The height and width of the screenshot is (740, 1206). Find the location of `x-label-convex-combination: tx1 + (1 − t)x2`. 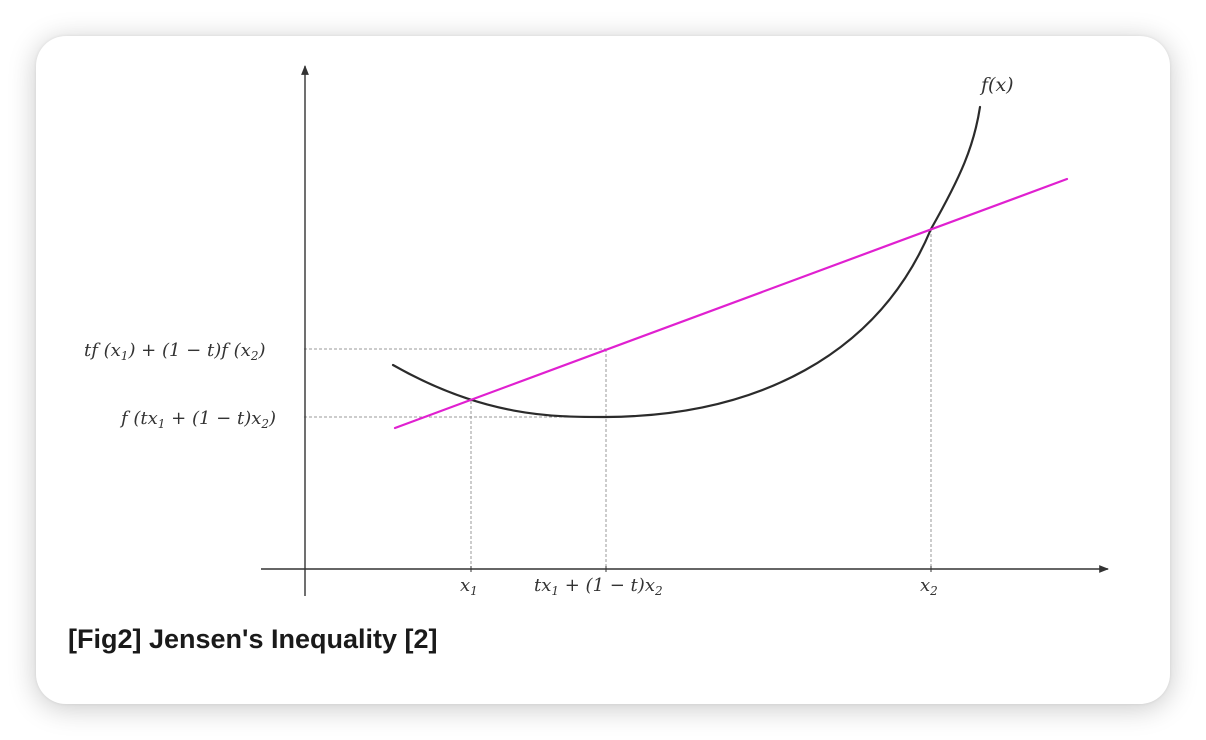

x-label-convex-combination: tx1 + (1 − t)x2 is located at coordinates (598, 586).